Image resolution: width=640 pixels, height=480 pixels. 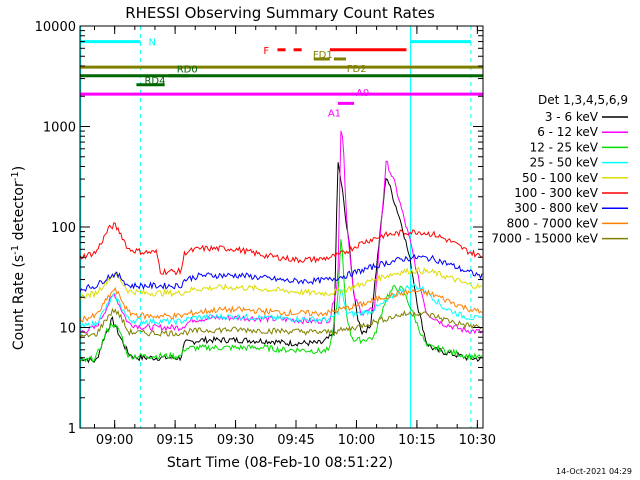 What do you see at coordinates (19, 168) in the screenshot?
I see `y-axis-label-end: )` at bounding box center [19, 168].